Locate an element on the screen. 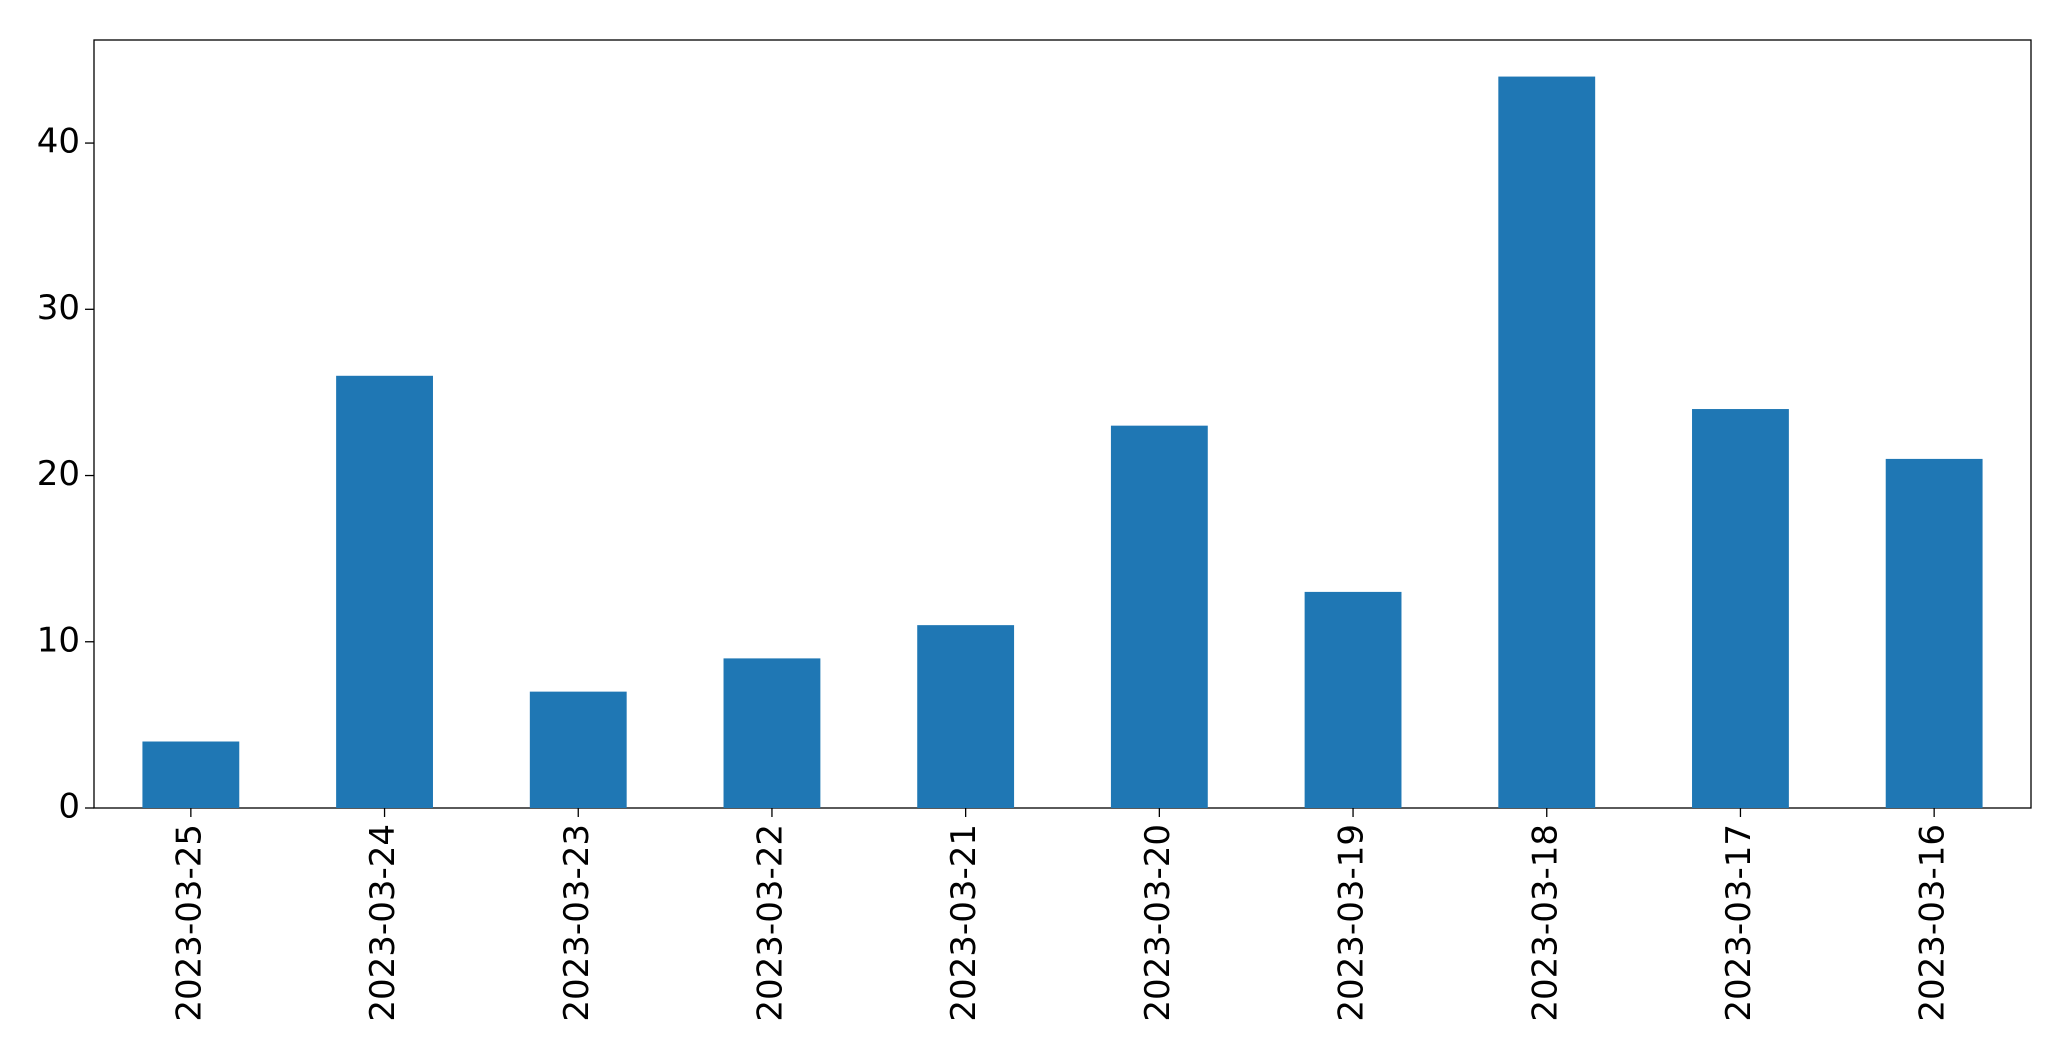  y-tick-label: 30 is located at coordinates (58, 308).